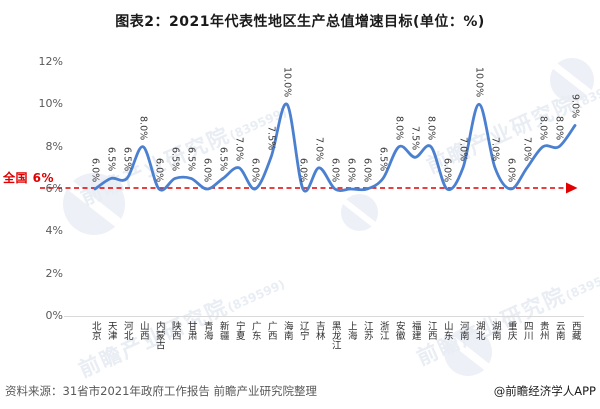 This screenshot has width=600, height=409. I want to click on x-axis-label: 北京, so click(95, 330).